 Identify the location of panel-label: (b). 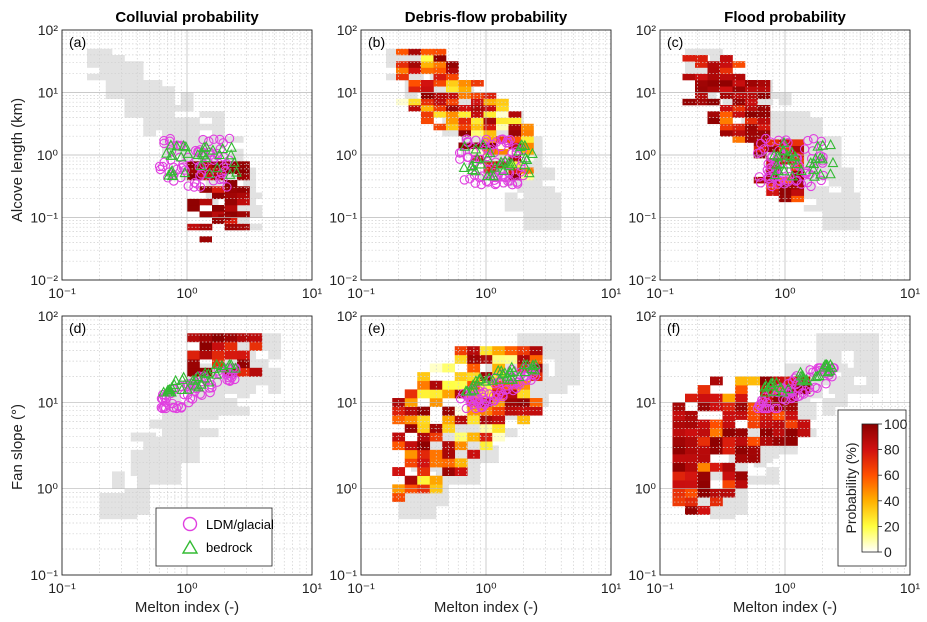
(376, 42).